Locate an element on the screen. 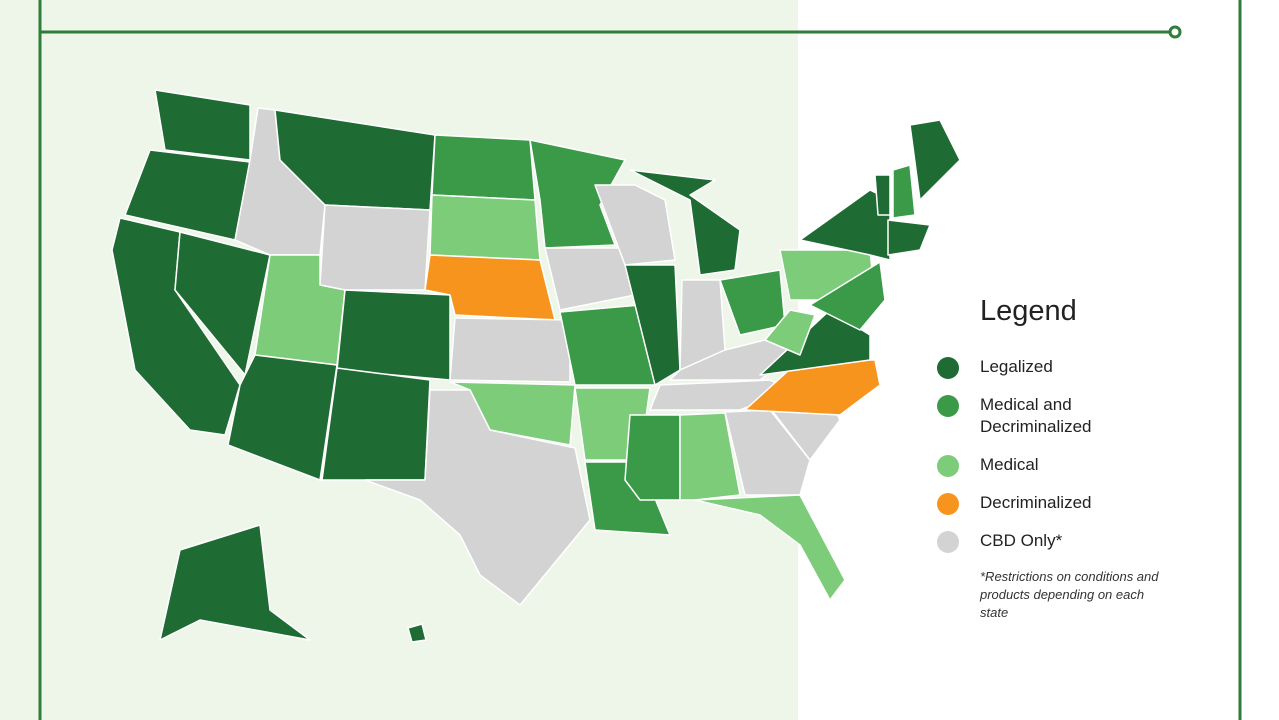 The image size is (1279, 720). legend-item: Medical is located at coordinates (1080, 465).